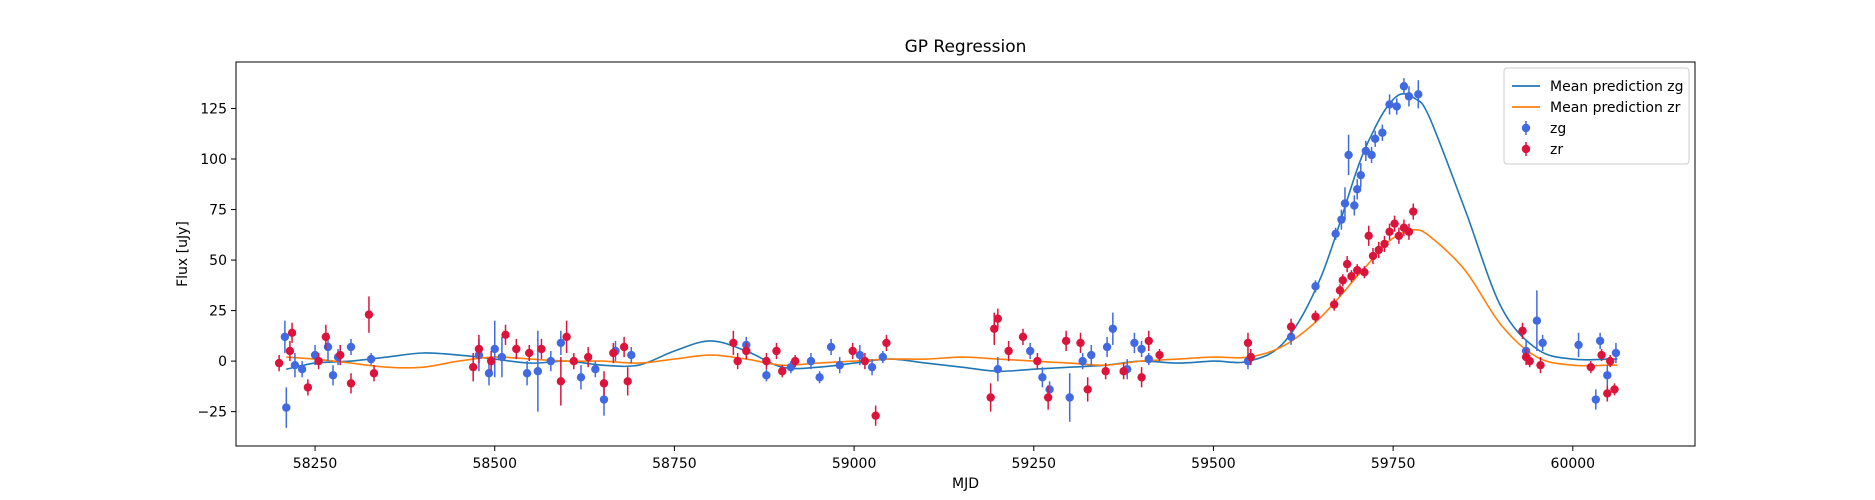 The image size is (1875, 500). I want to click on x-axis-label: MJD, so click(965, 484).